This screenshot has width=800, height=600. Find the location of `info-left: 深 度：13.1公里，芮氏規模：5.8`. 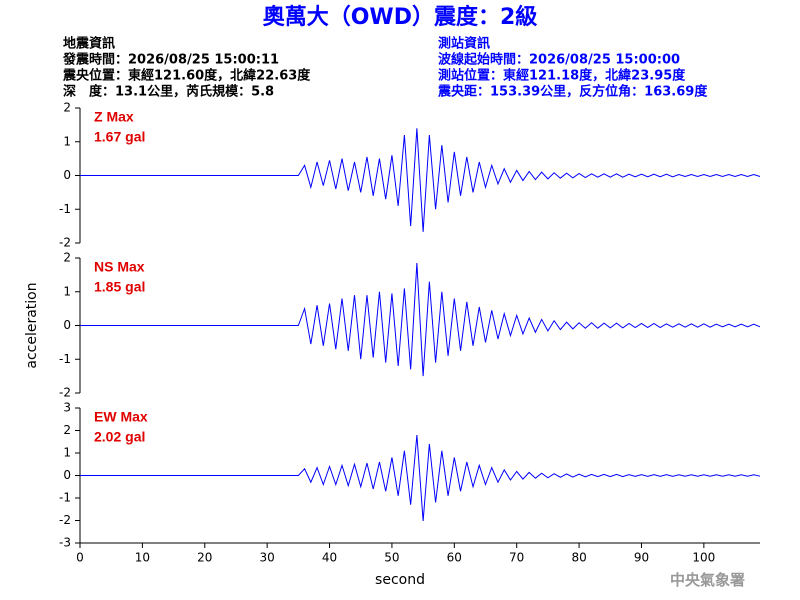

info-left: 深 度：13.1公里，芮氏規模：5.8 is located at coordinates (168, 92).